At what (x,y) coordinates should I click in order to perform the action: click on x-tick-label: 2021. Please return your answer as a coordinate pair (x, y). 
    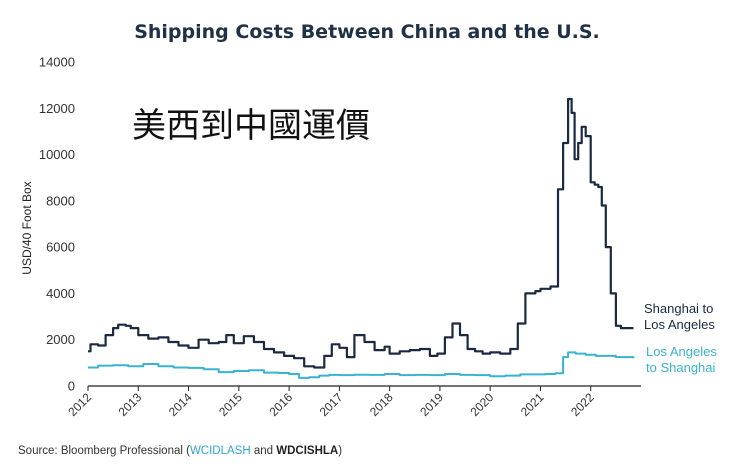
    Looking at the image, I should click on (532, 404).